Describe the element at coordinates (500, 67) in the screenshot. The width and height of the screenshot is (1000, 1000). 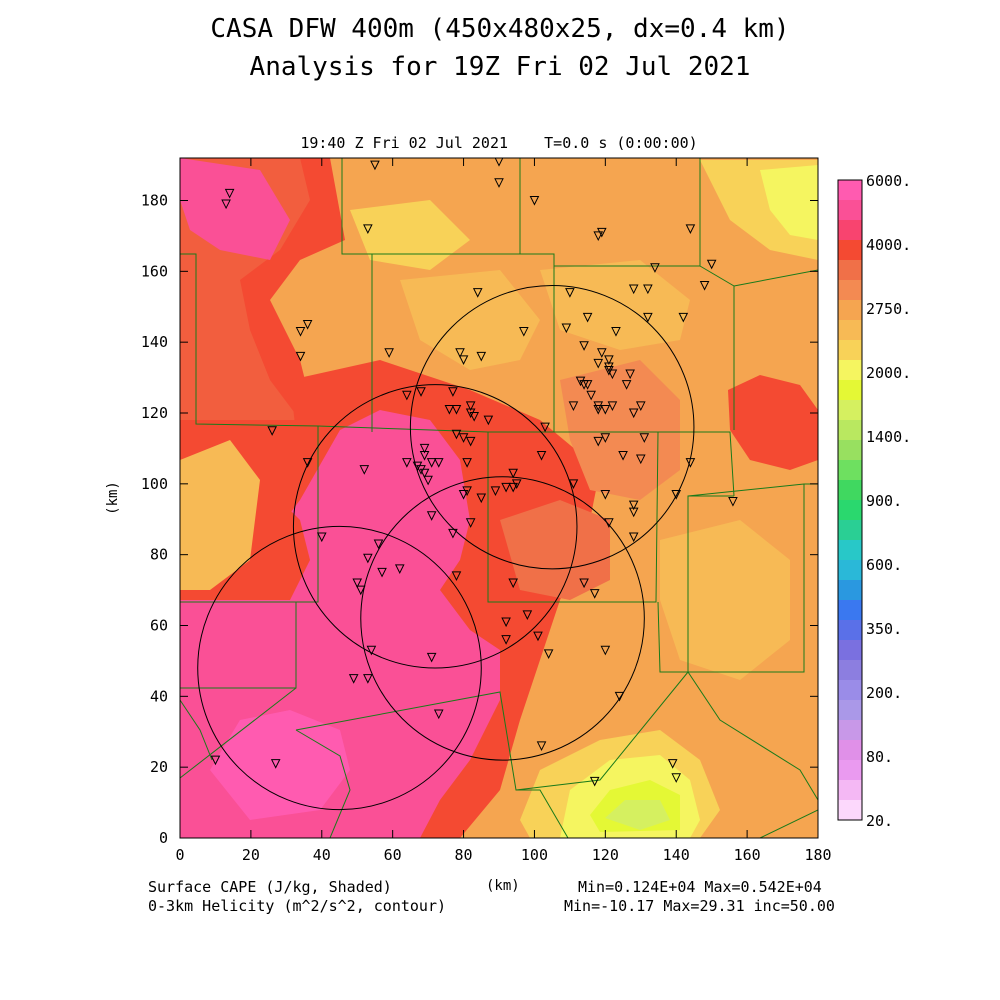
I see `chart-subtitle: Analysis for 19Z Fri 02 Jul 2021` at that location.